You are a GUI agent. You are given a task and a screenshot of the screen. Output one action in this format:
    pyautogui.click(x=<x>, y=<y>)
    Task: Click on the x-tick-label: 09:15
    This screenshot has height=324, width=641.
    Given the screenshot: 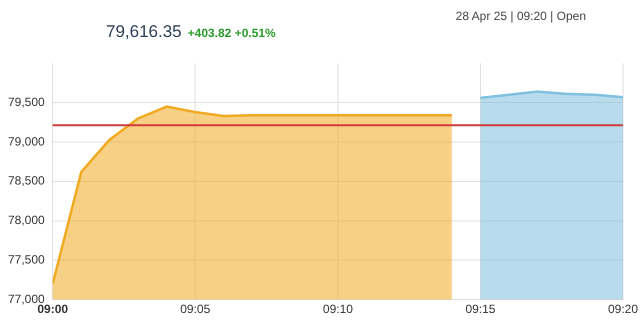 What is the action you would take?
    pyautogui.click(x=480, y=309)
    